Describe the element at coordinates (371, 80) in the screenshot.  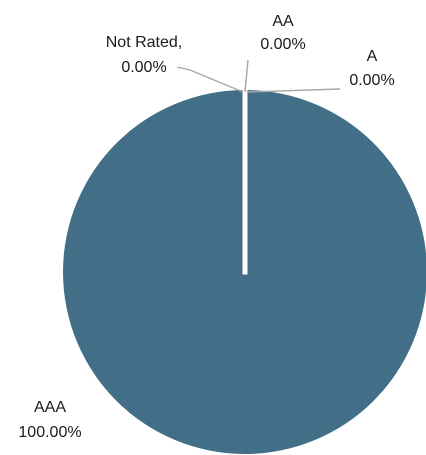
I see `data-label-a-value: 0.00%` at that location.